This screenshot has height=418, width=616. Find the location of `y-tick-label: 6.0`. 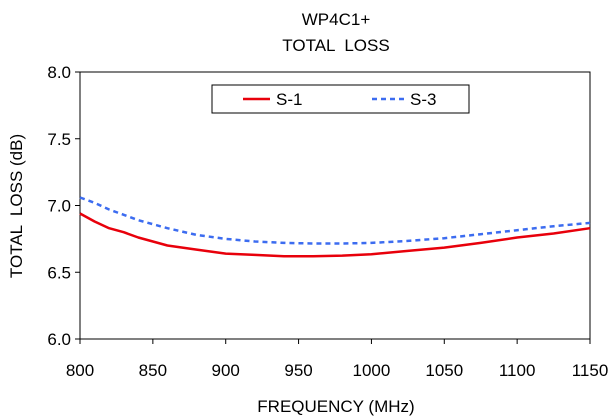

y-tick-label: 6.0 is located at coordinates (59, 339).